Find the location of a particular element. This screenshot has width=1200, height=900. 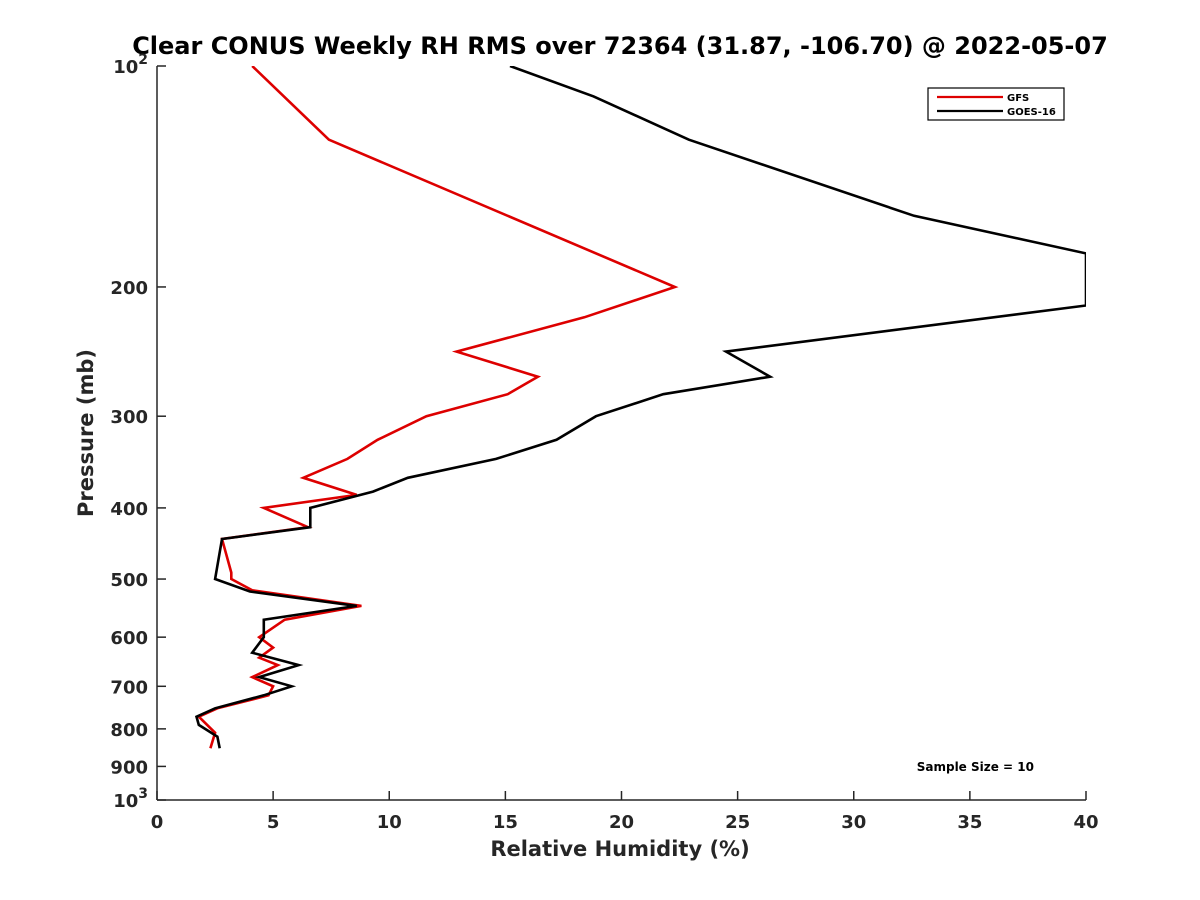

y-tick-label: 10² is located at coordinates (130, 65).